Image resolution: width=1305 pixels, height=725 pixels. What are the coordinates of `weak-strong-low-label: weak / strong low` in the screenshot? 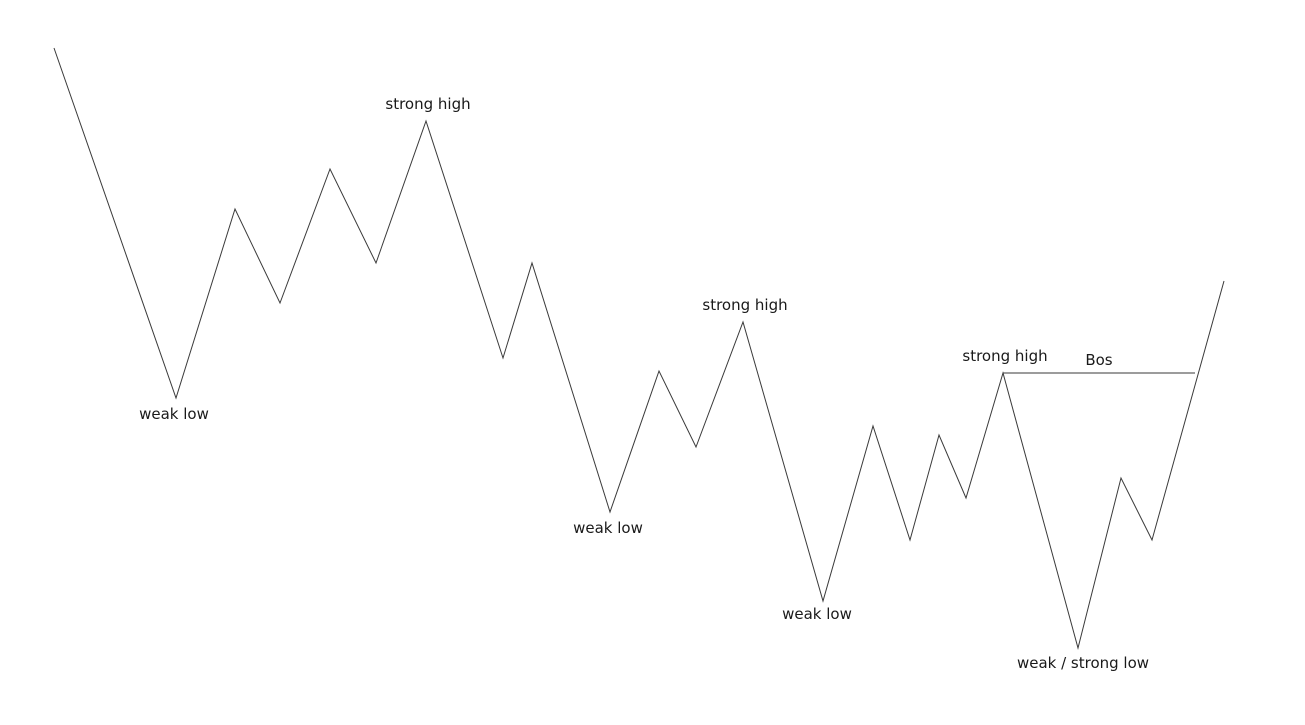 It's located at (1083, 663).